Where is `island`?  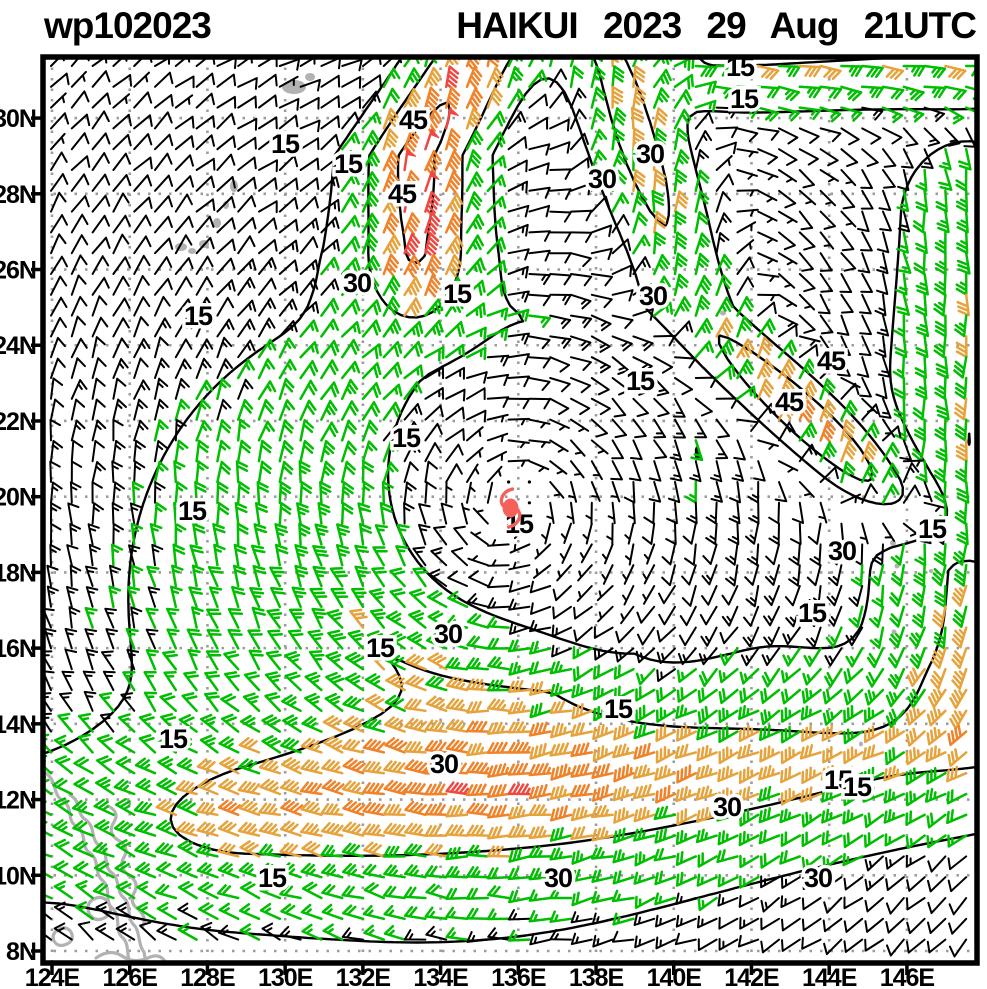
island is located at coordinates (897, 566).